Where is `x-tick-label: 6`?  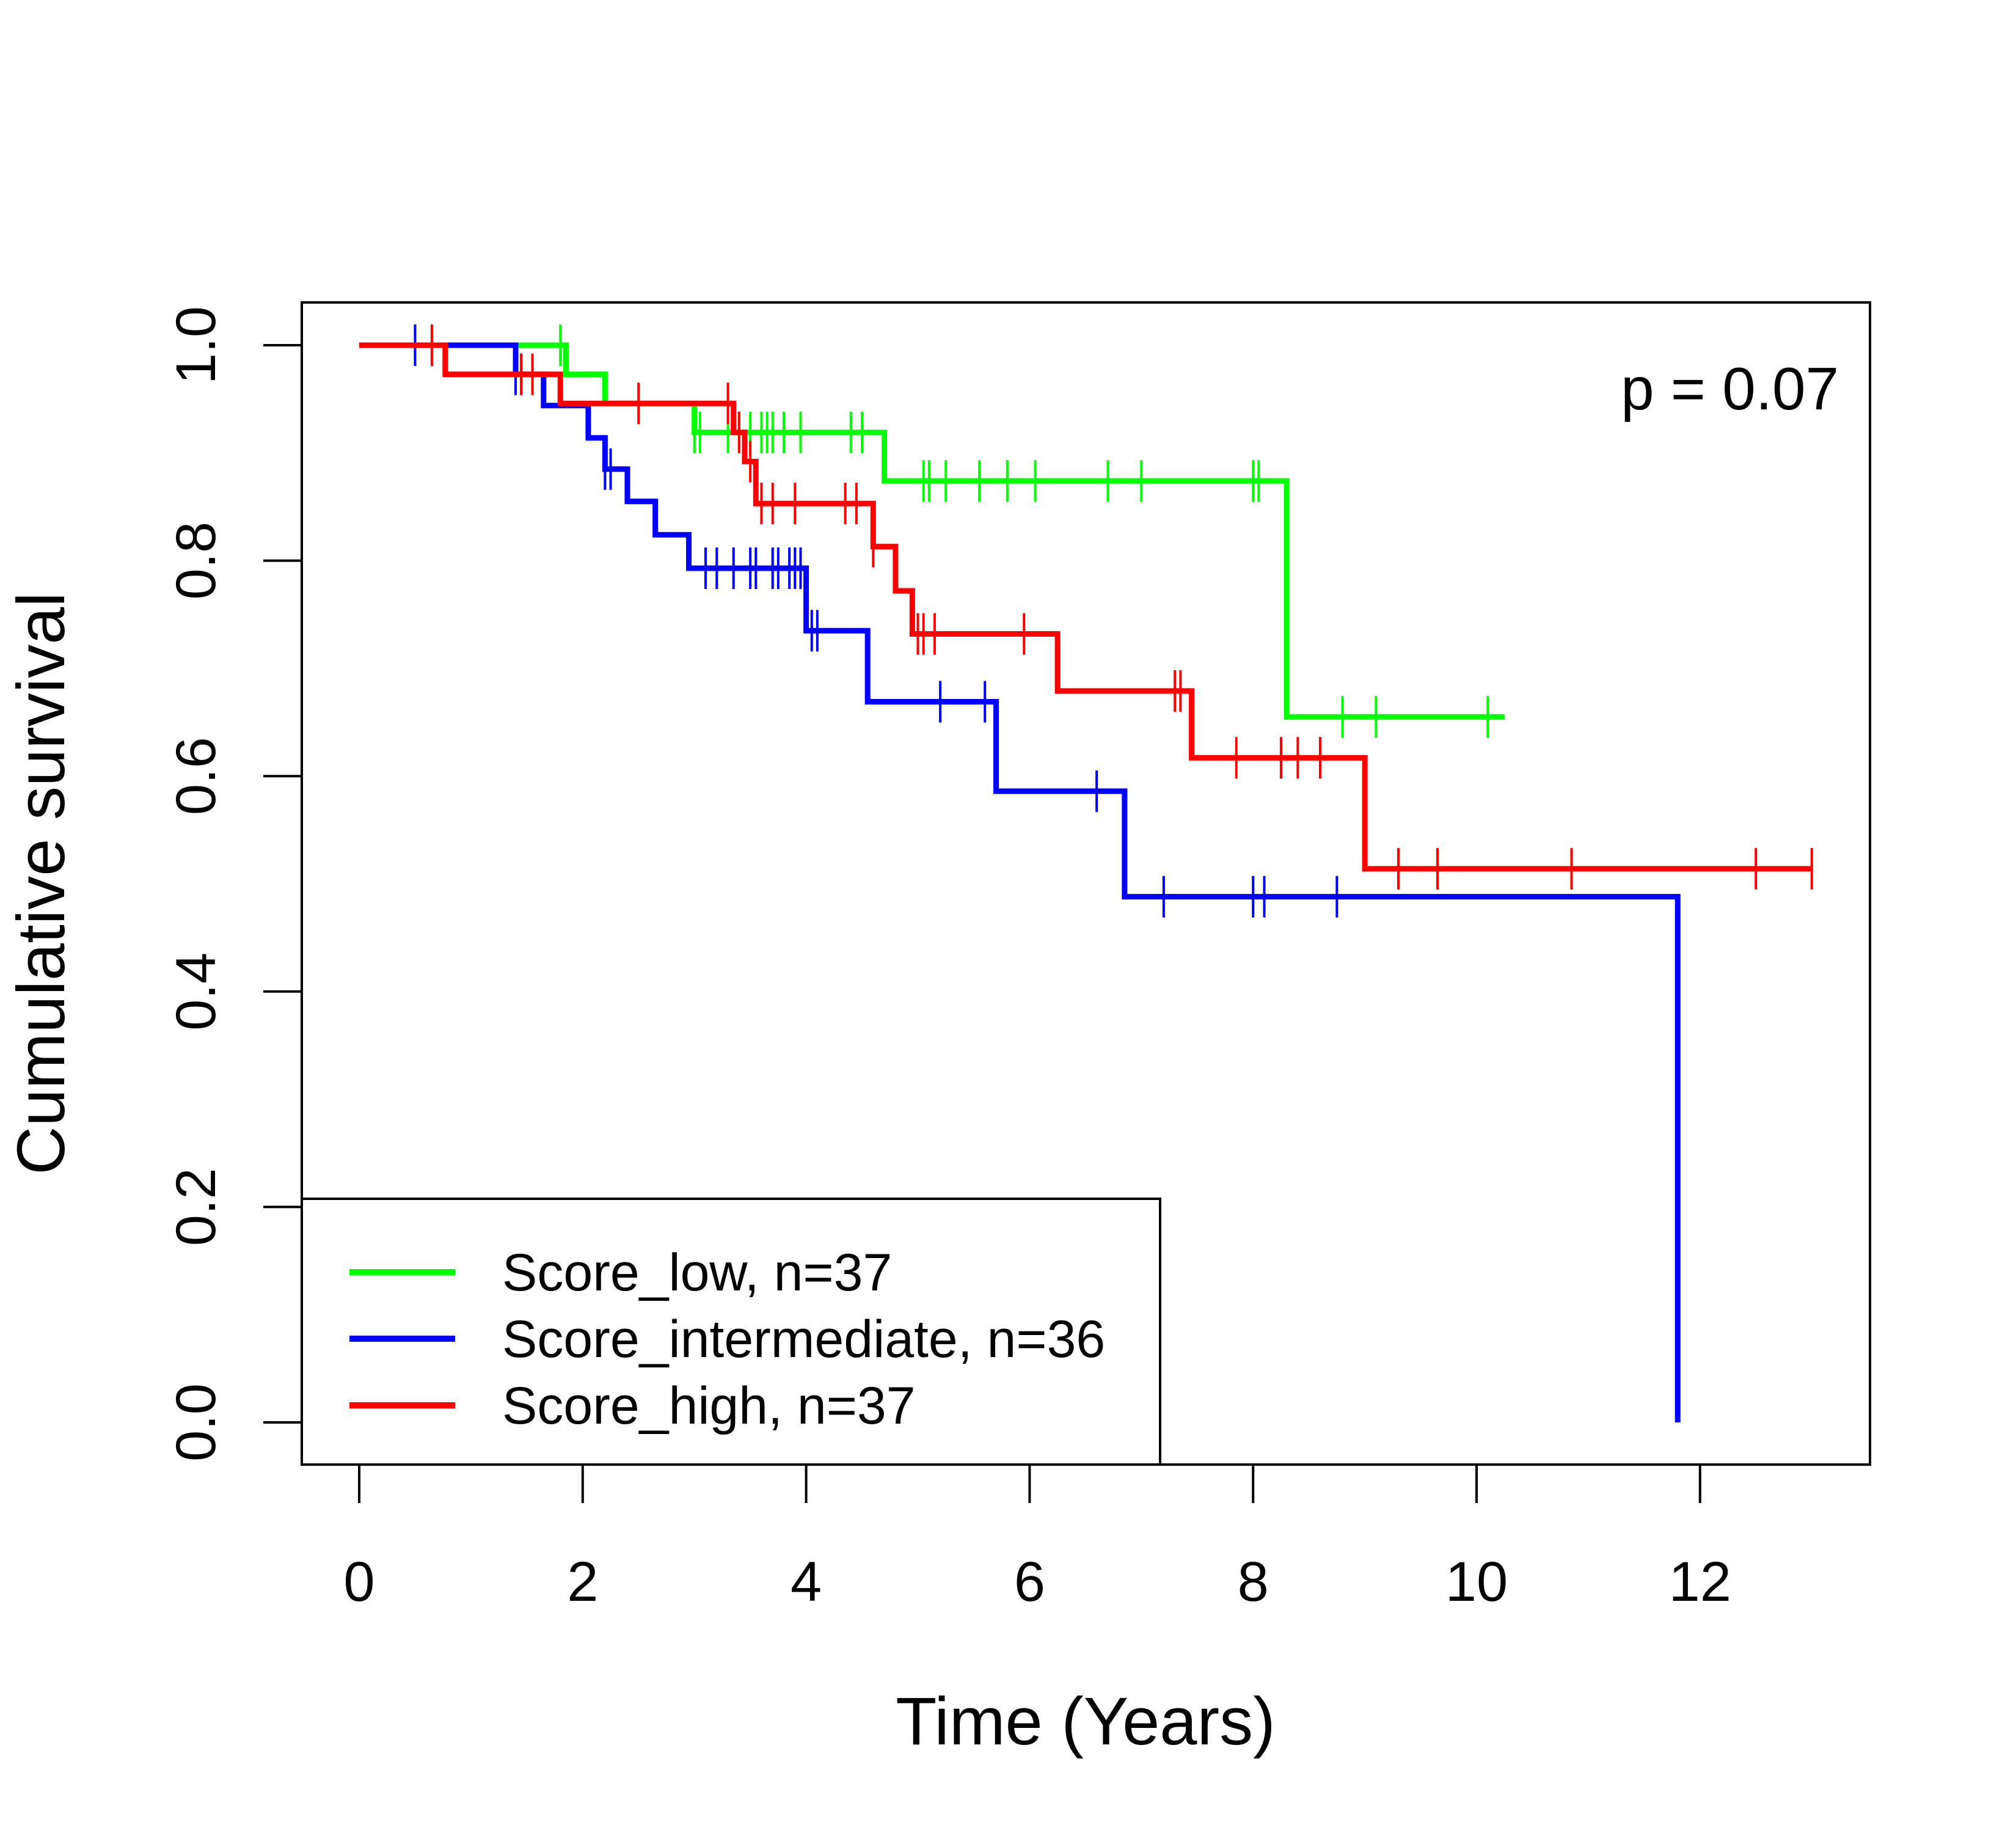
x-tick-label: 6 is located at coordinates (1029, 1582).